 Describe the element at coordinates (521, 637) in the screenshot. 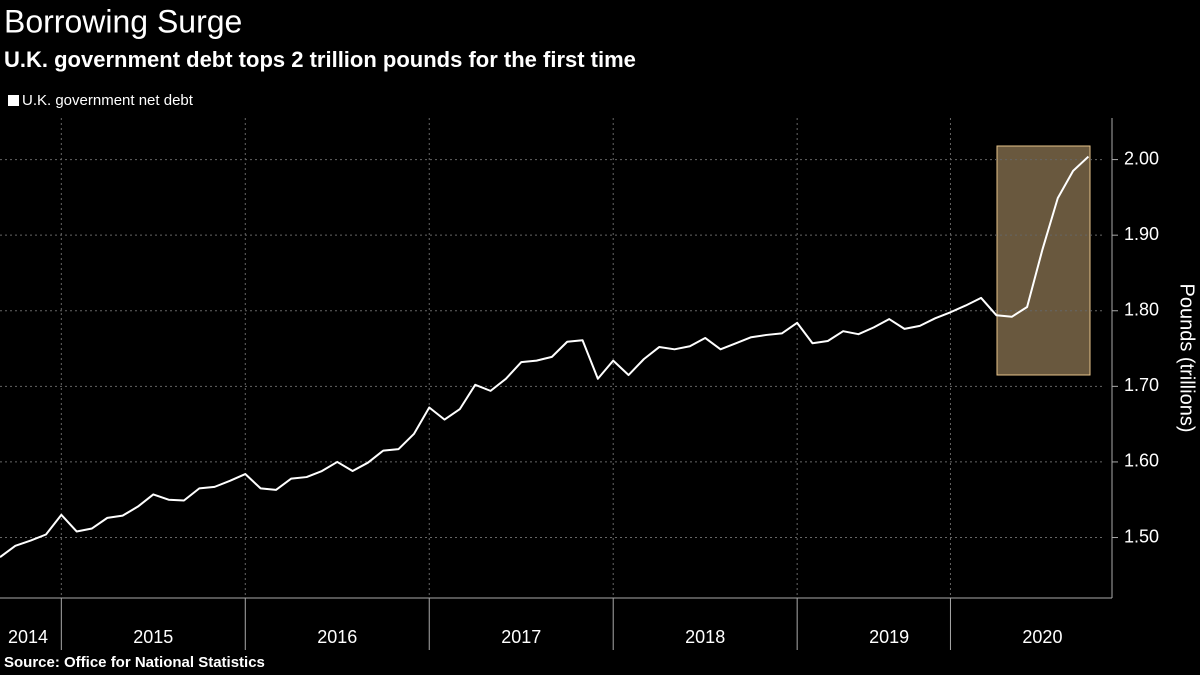

I see `x-tick-label: 2017` at that location.